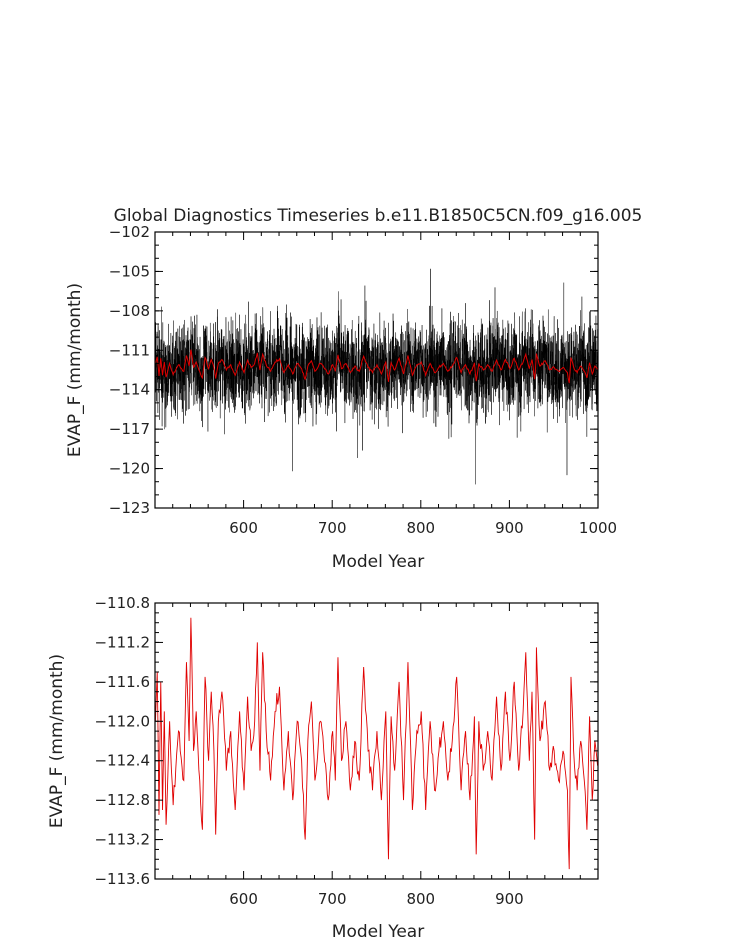 The height and width of the screenshot is (945, 733). I want to click on y-tick-label: −111.6, so click(122, 682).